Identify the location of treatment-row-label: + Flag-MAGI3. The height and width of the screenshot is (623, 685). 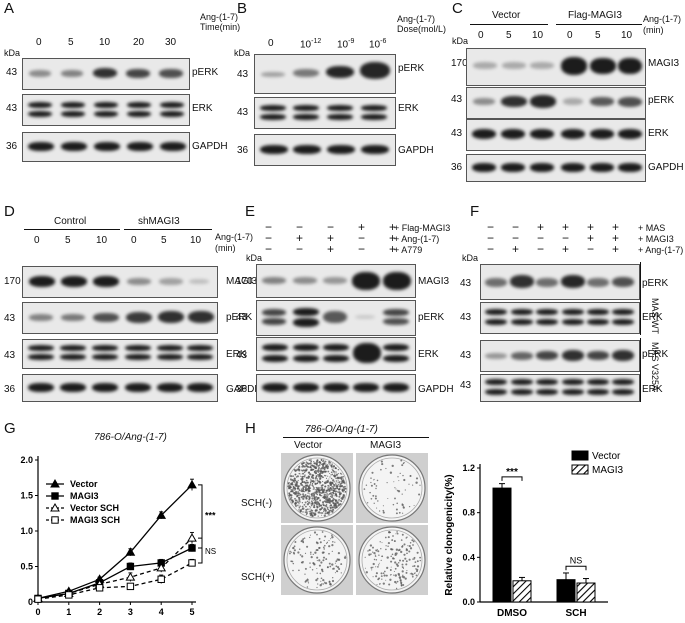
(422, 228).